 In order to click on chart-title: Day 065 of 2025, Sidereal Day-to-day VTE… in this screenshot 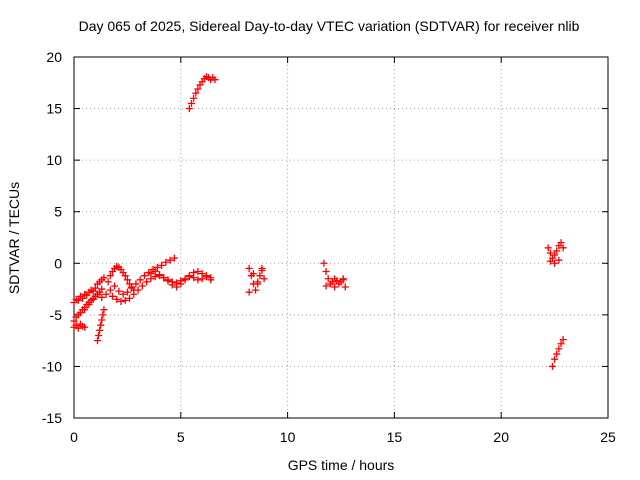, I will do `click(329, 26)`.